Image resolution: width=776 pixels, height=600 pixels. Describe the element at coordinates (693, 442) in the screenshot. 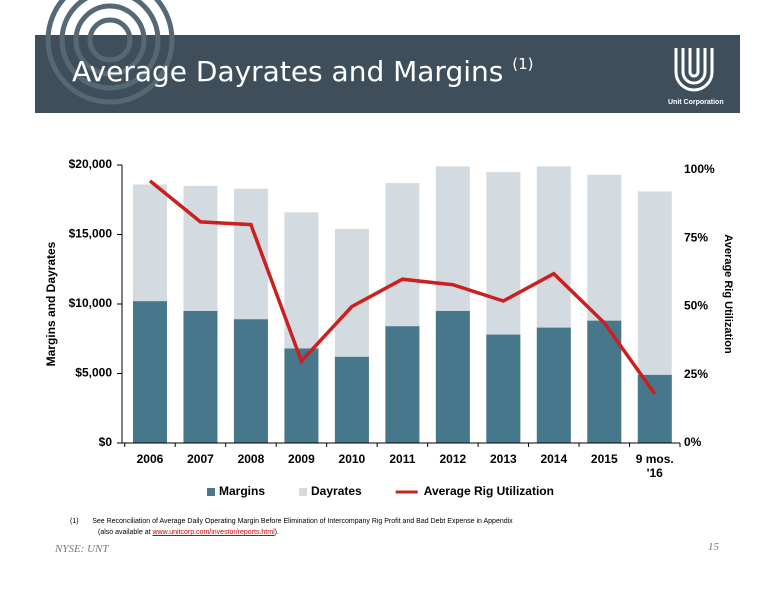

I see `y2-tick-label: 0%` at that location.